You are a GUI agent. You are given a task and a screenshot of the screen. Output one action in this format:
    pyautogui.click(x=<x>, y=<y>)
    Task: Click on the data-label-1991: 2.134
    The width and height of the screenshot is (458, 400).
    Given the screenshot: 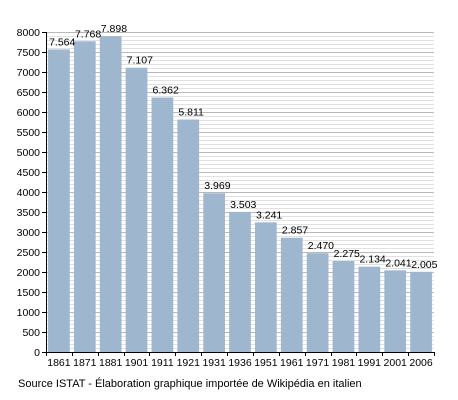 What is the action you would take?
    pyautogui.click(x=372, y=260)
    